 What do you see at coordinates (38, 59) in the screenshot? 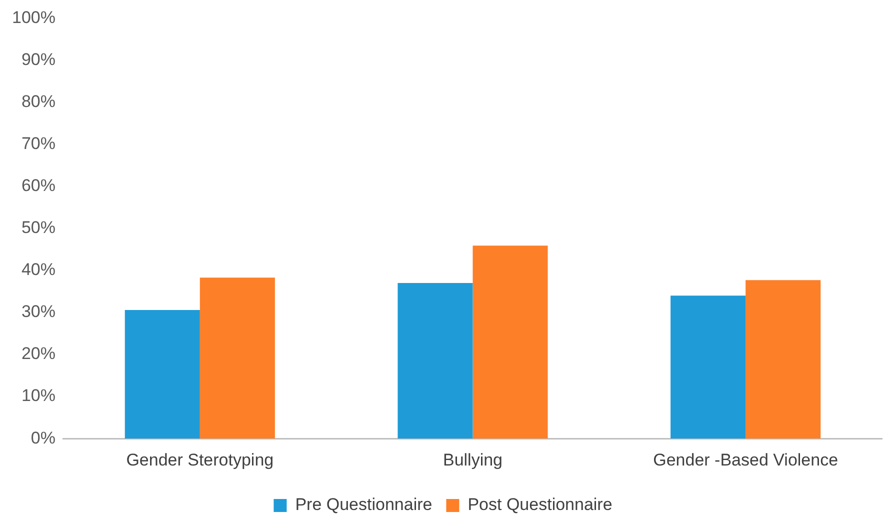
I see `y-tick-label: 90%` at bounding box center [38, 59].